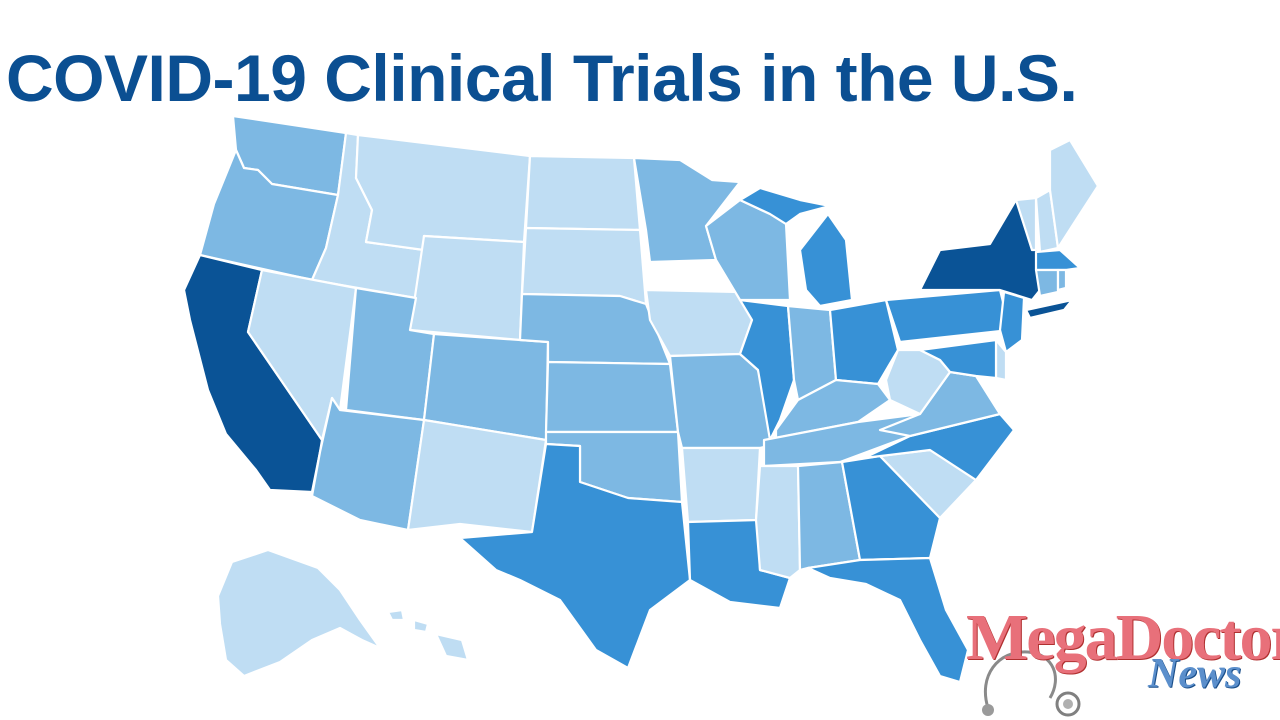 The image size is (1280, 720). What do you see at coordinates (612, 397) in the screenshot?
I see `state-KS` at bounding box center [612, 397].